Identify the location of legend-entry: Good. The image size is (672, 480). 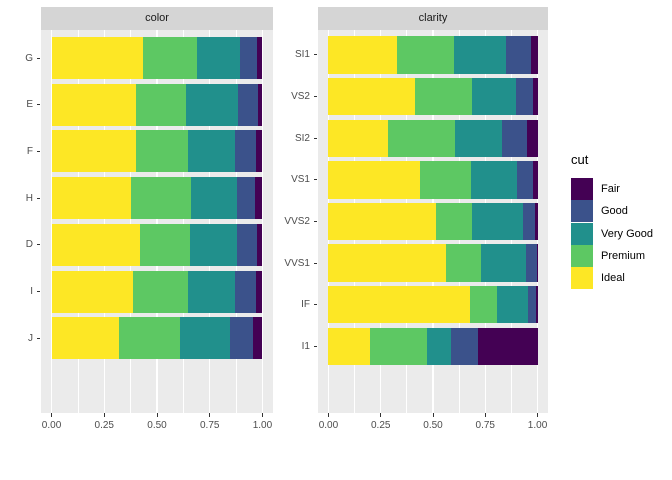
(612, 211).